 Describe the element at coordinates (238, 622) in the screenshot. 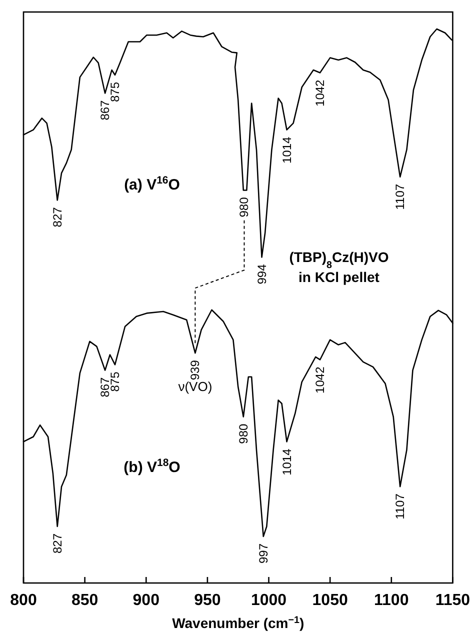

I see `x-axis-title: Wavenumber (cm$^{−1}$)` at that location.